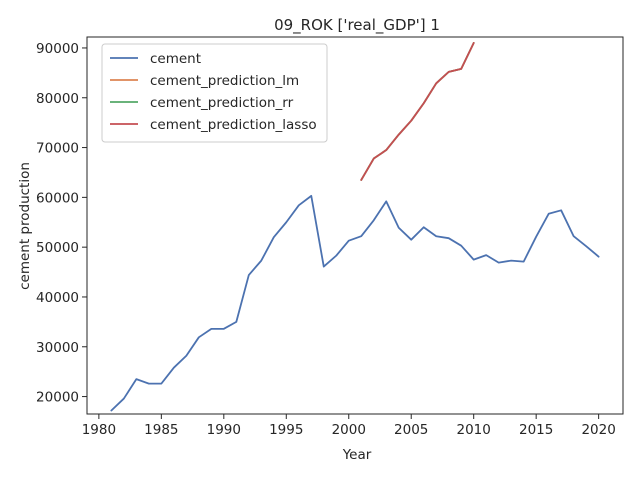  Describe the element at coordinates (57, 198) in the screenshot. I see `y-tick-label: 60000` at that location.